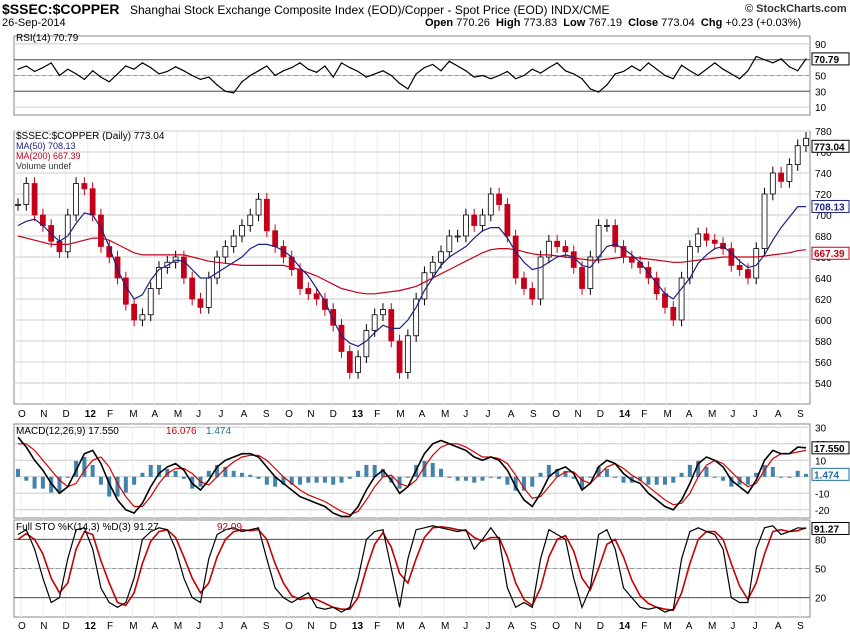 The width and height of the screenshot is (850, 633). I want to click on chg-label: Chg, so click(711, 23).